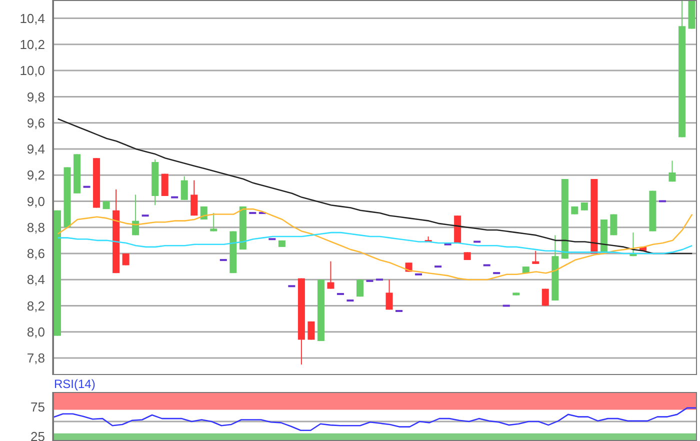  I want to click on y-tick-label: 10,2, so click(32, 44).